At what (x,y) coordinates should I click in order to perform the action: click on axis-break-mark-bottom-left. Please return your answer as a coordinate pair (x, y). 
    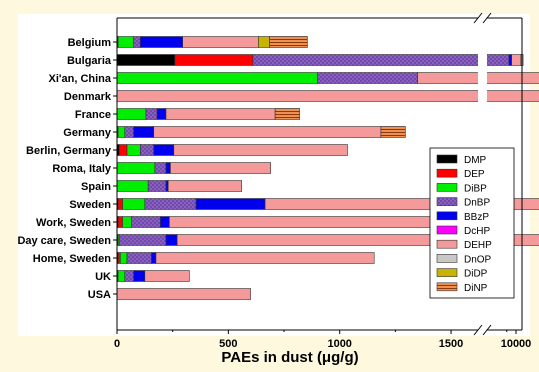
    Looking at the image, I should click on (478, 330).